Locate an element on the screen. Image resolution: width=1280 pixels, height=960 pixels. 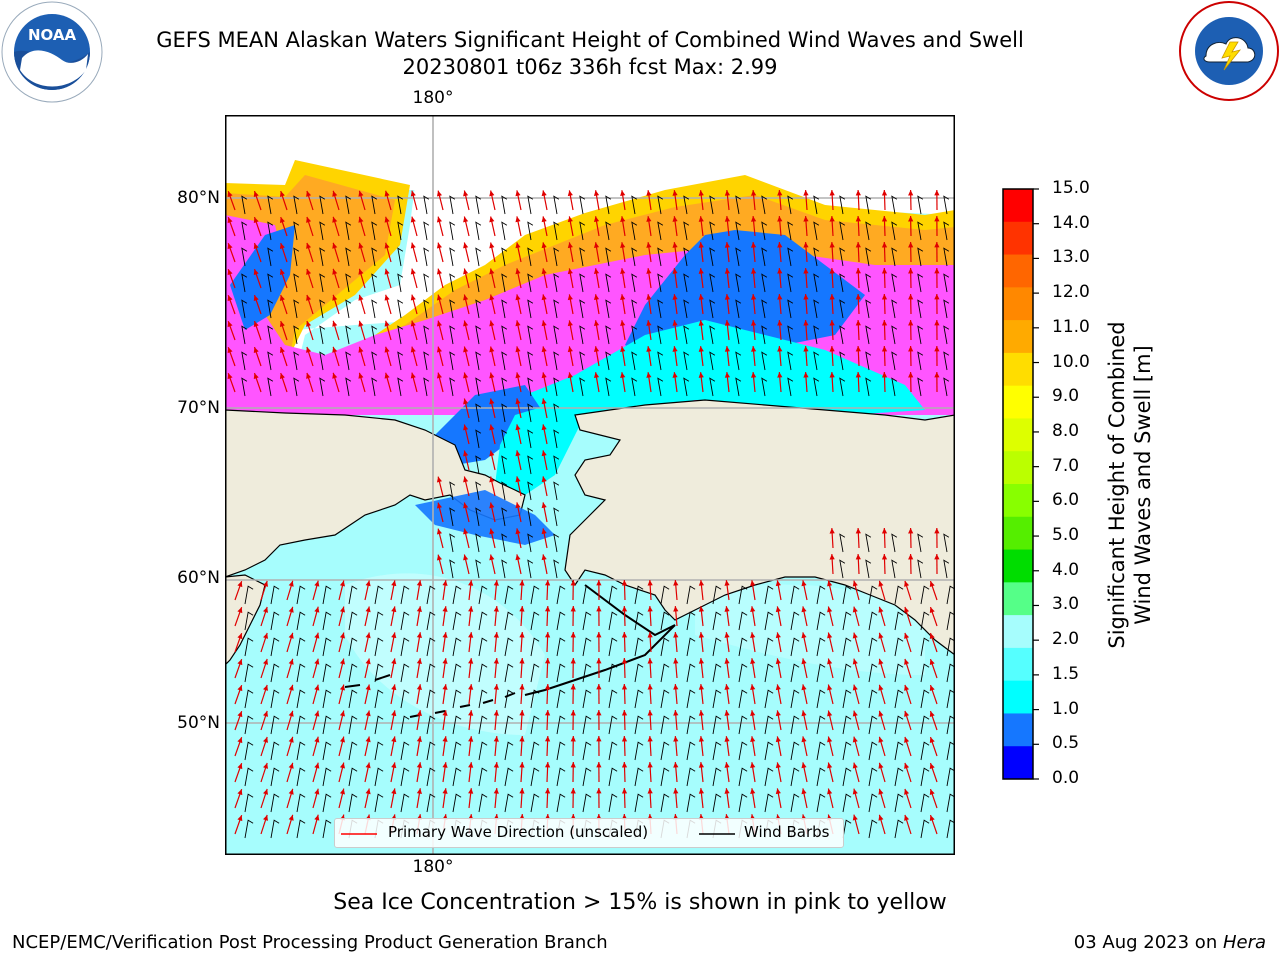
colorbar-tick-label: 1.0 is located at coordinates (1066, 708).